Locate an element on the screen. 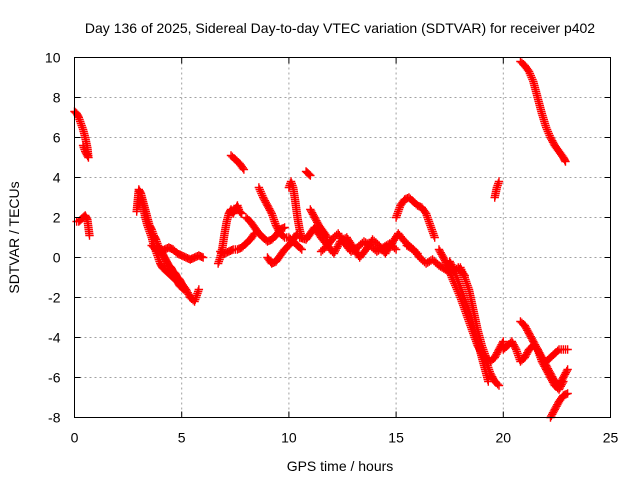 The height and width of the screenshot is (480, 640). x-axis-label: GPS time / hours is located at coordinates (340, 466).